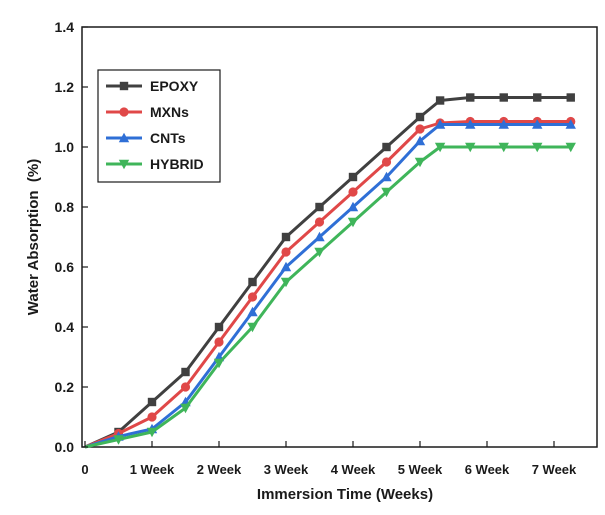  Describe the element at coordinates (168, 138) in the screenshot. I see `legend-label: CNTs` at that location.